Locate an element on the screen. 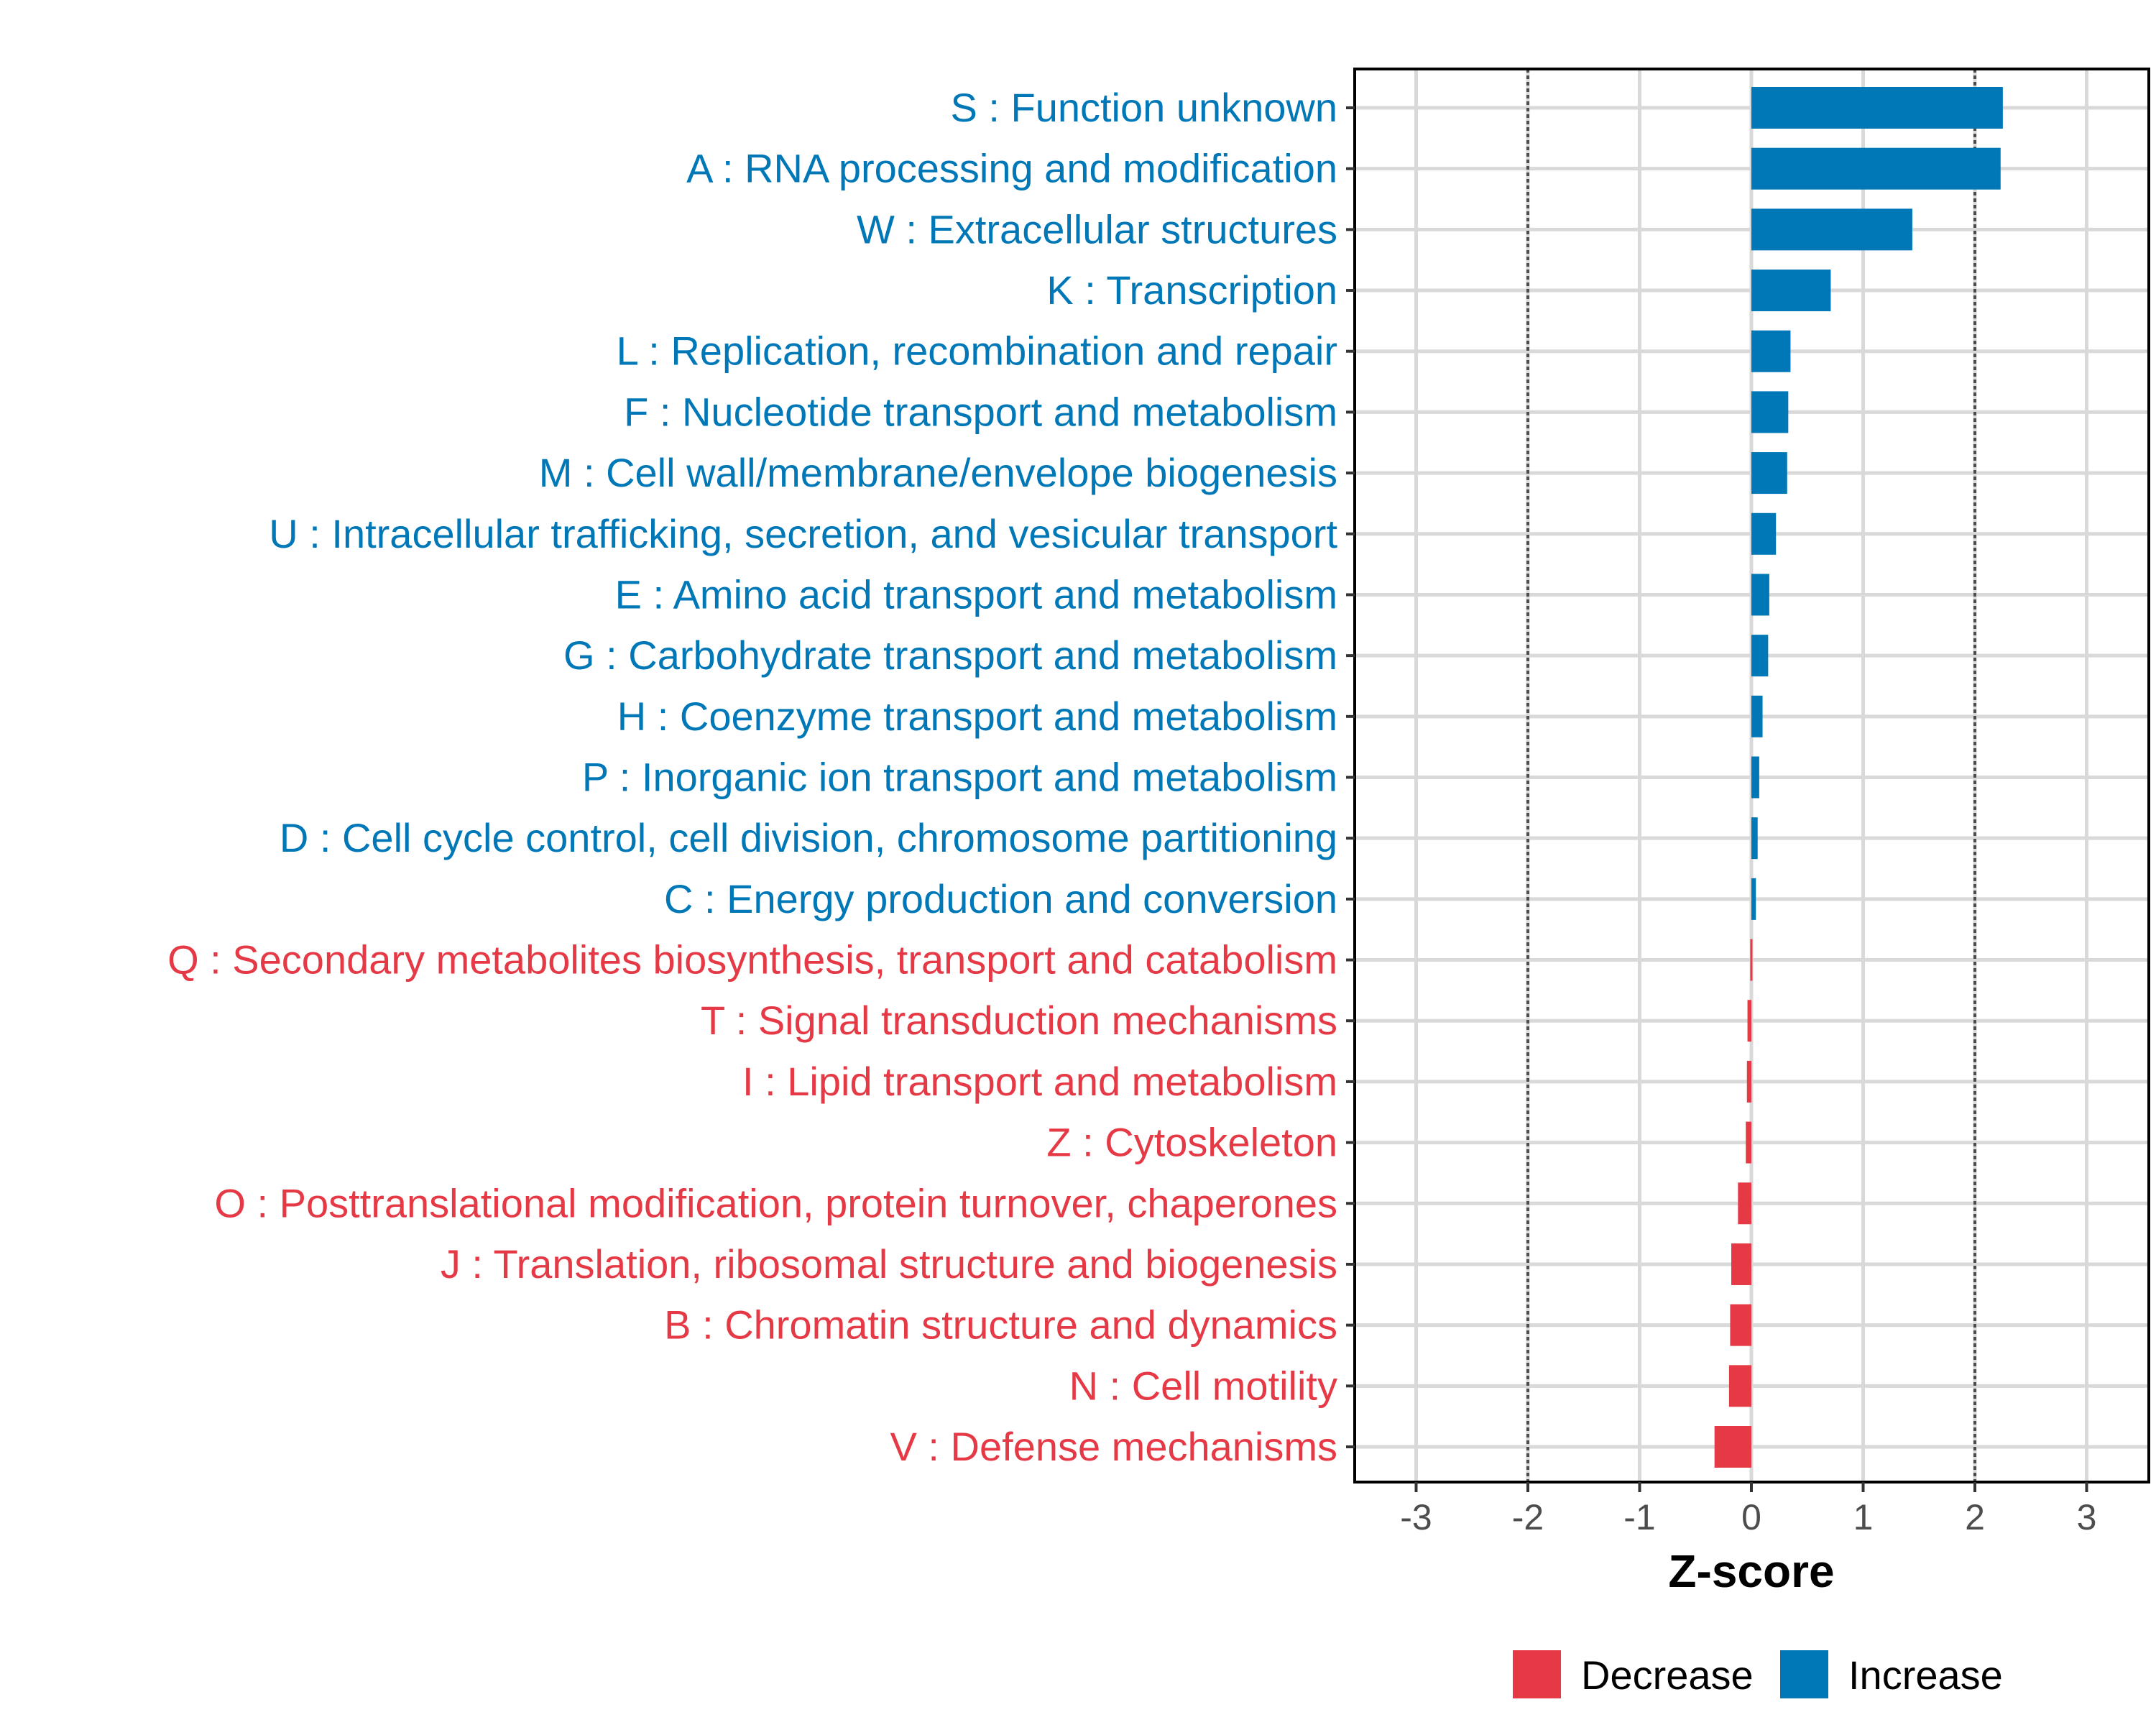 The height and width of the screenshot is (1725, 2156). category-label: Z : Cytoskeleton is located at coordinates (1191, 1142).